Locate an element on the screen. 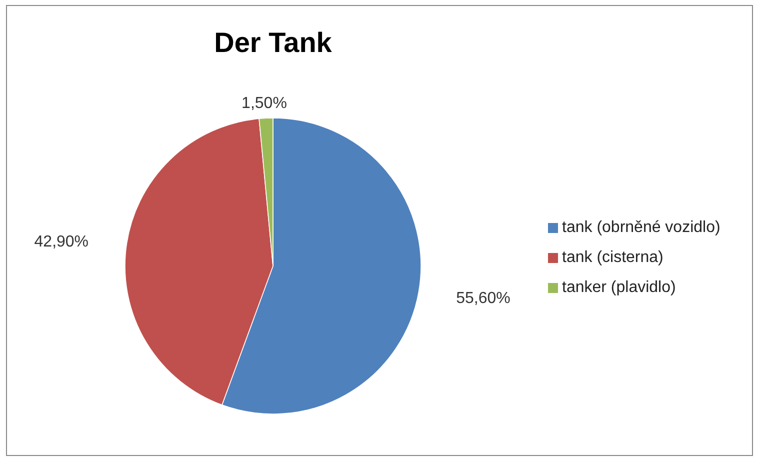 Image resolution: width=768 pixels, height=463 pixels. data-label: 1,50% is located at coordinates (264, 103).